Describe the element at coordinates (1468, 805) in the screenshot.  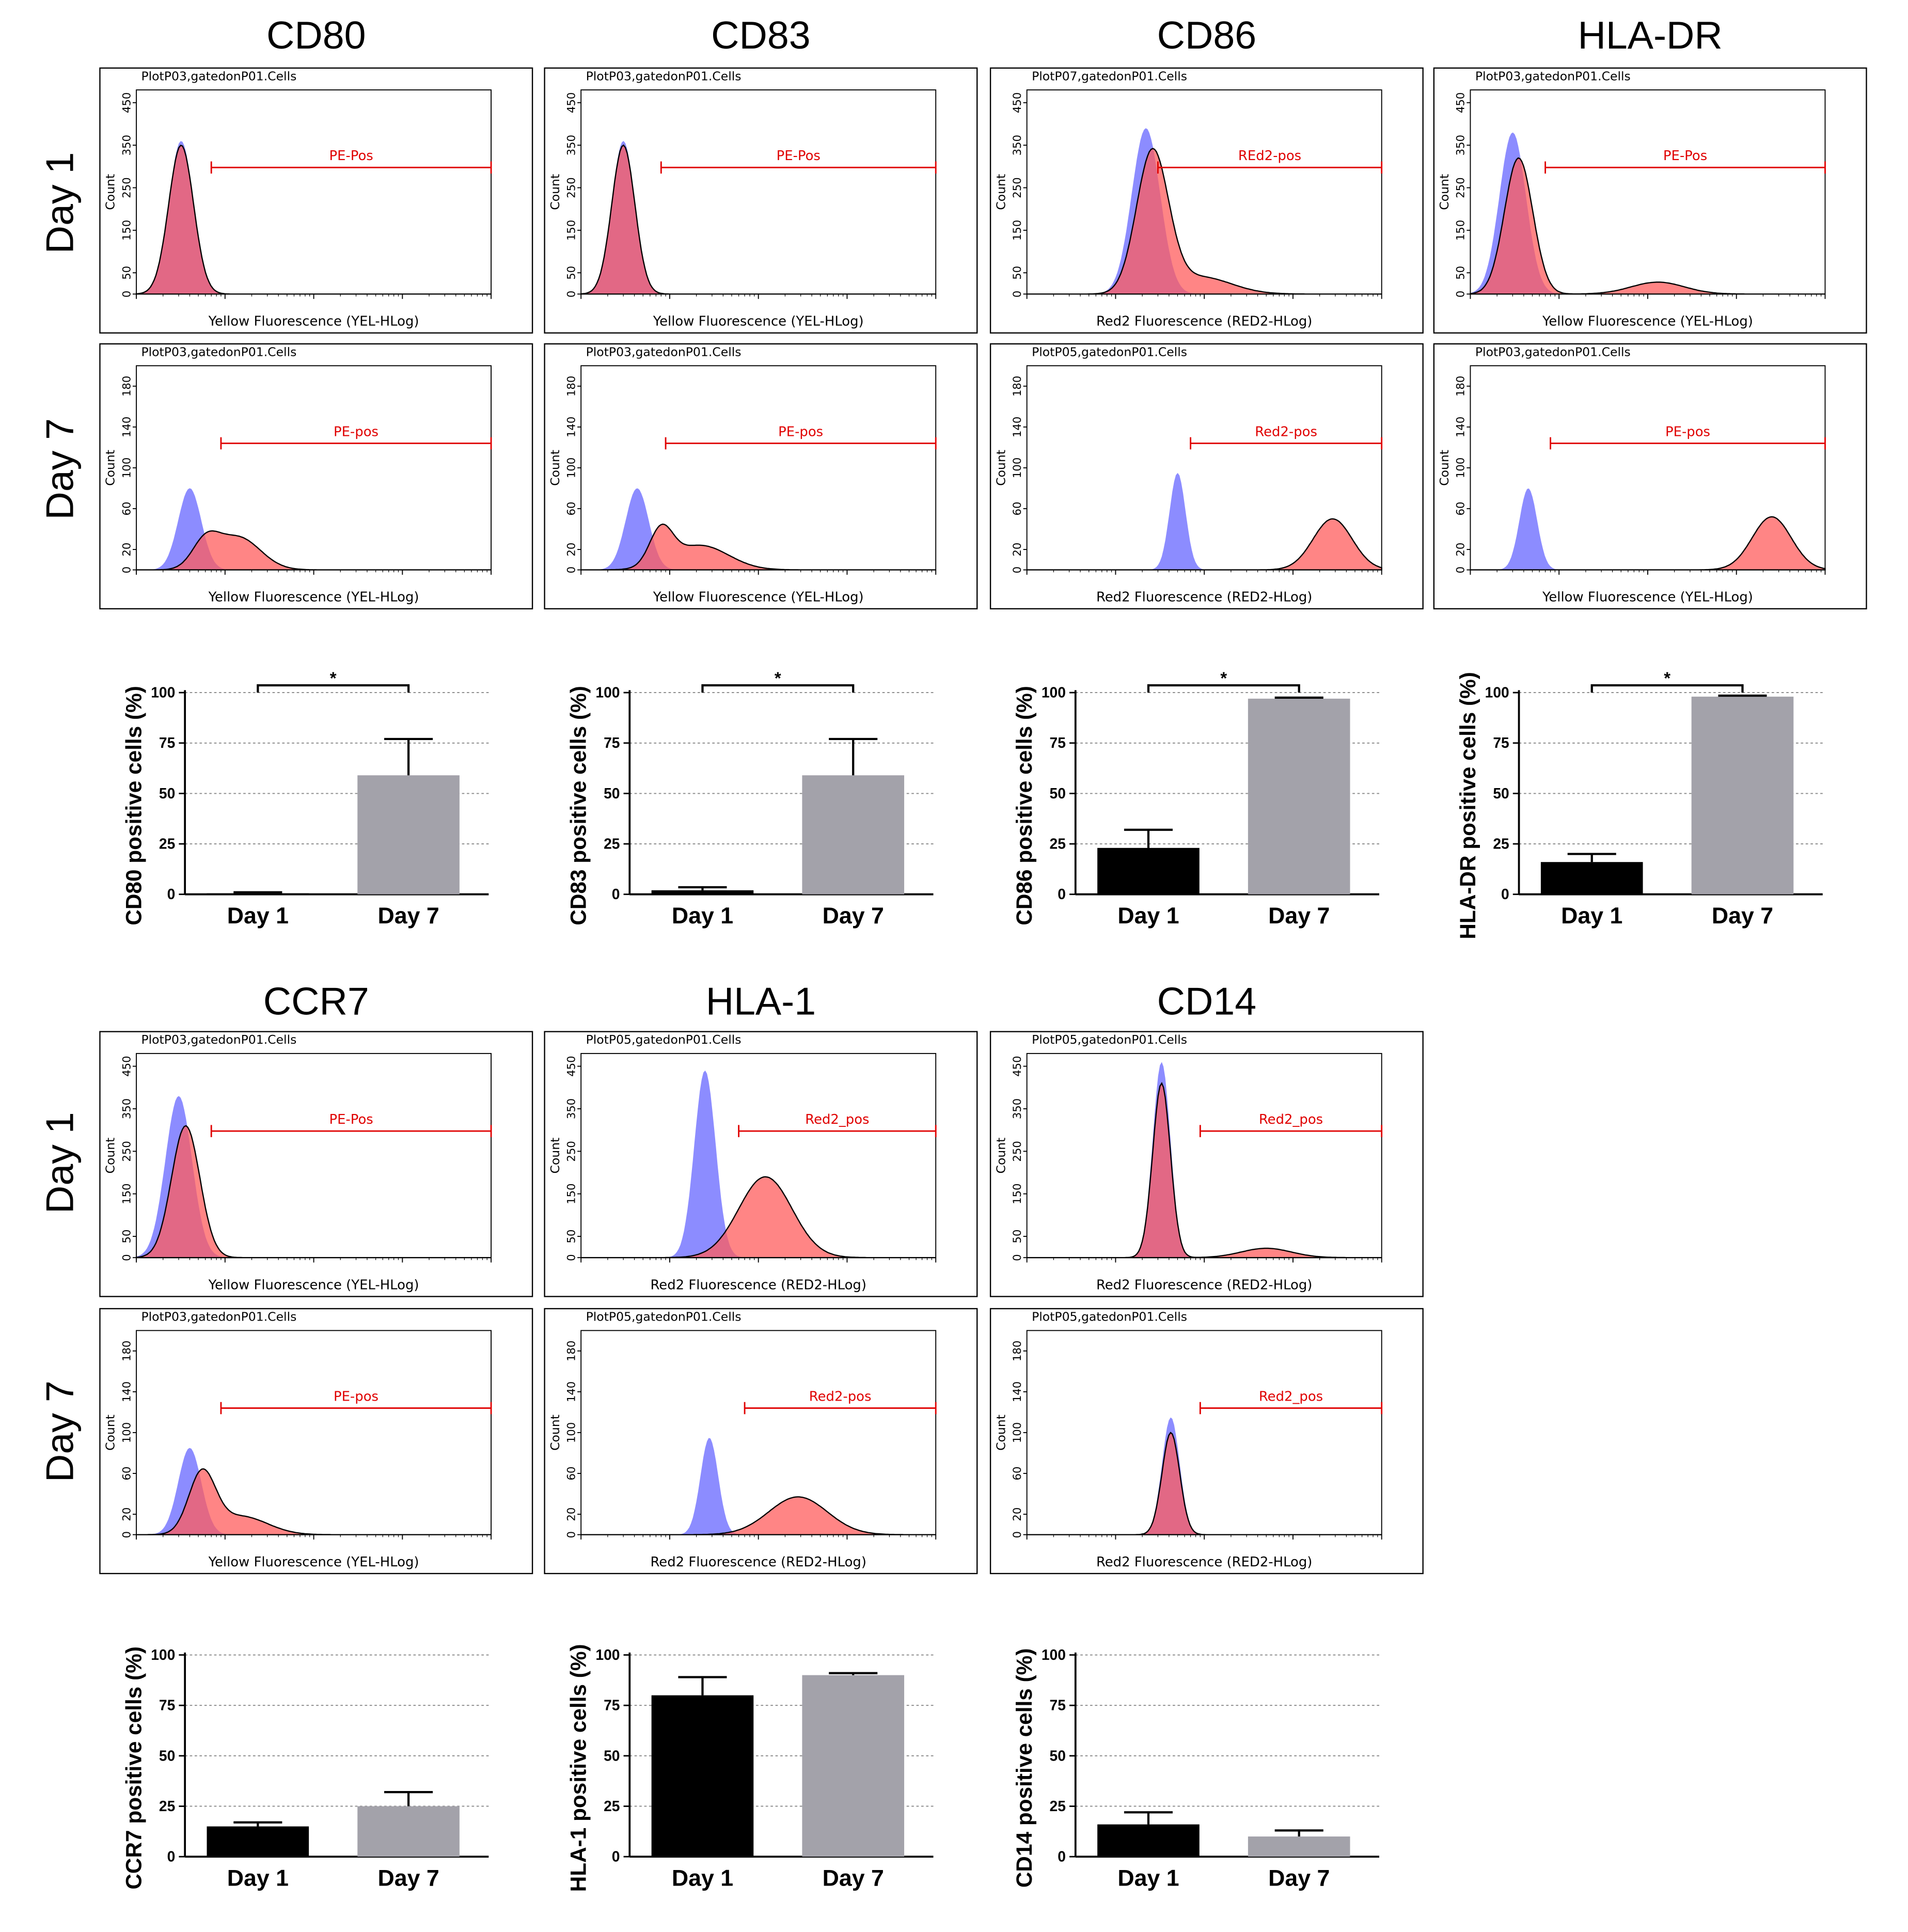
I see `y-axis-title: HLA-DR positive cells (%)` at that location.